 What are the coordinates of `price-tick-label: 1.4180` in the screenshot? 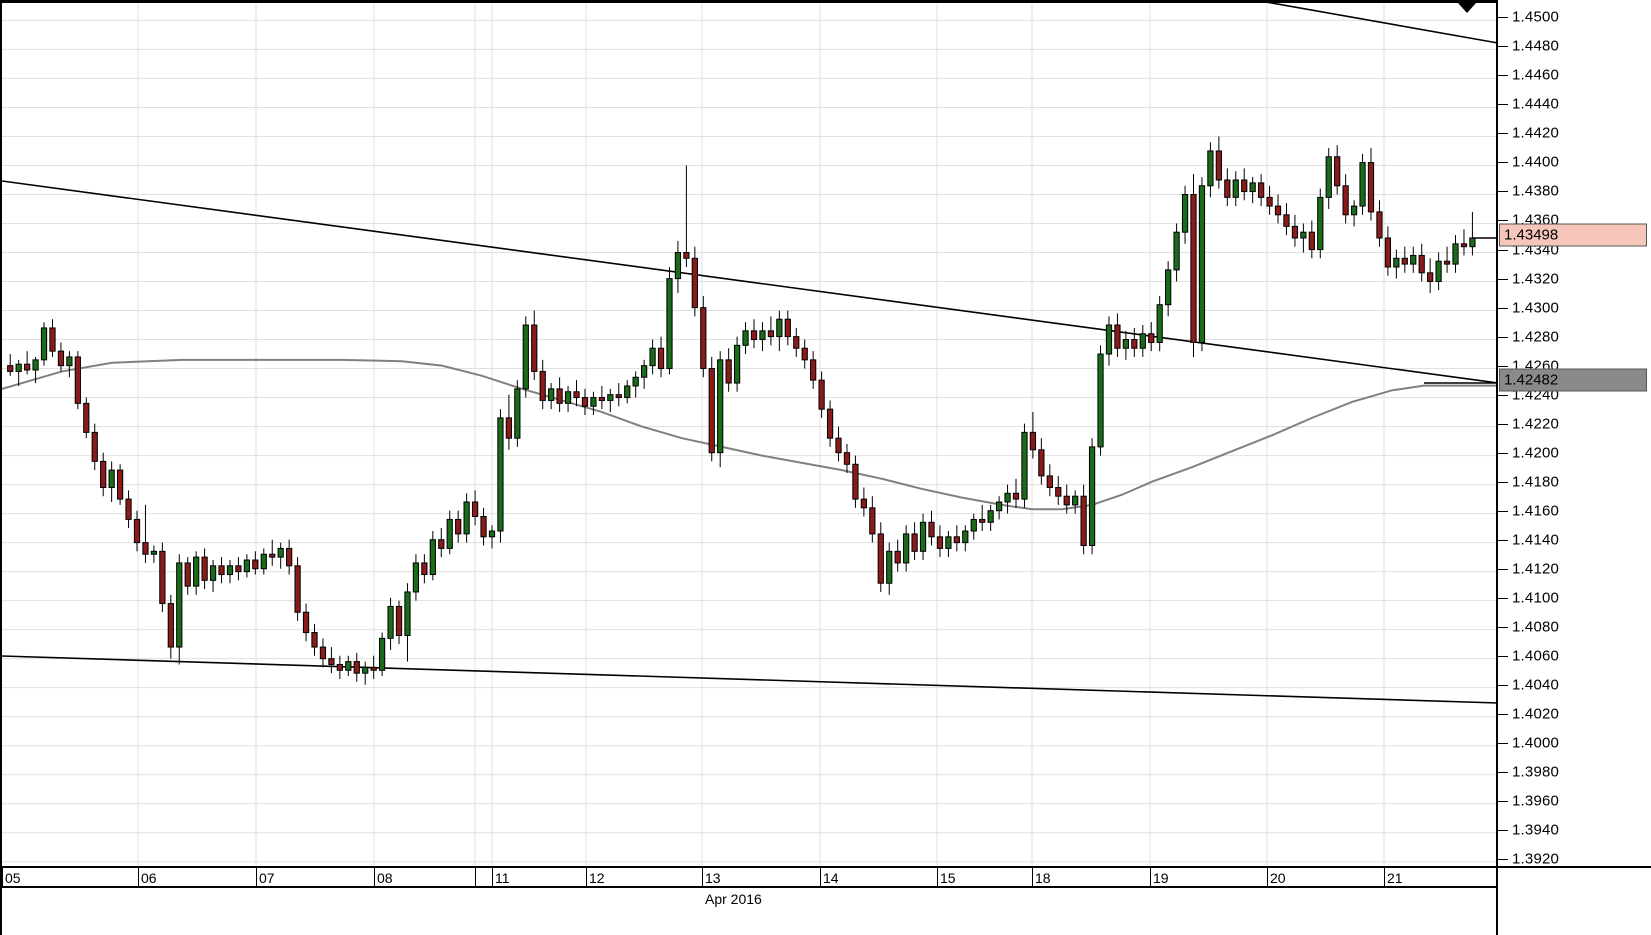 It's located at (1536, 482).